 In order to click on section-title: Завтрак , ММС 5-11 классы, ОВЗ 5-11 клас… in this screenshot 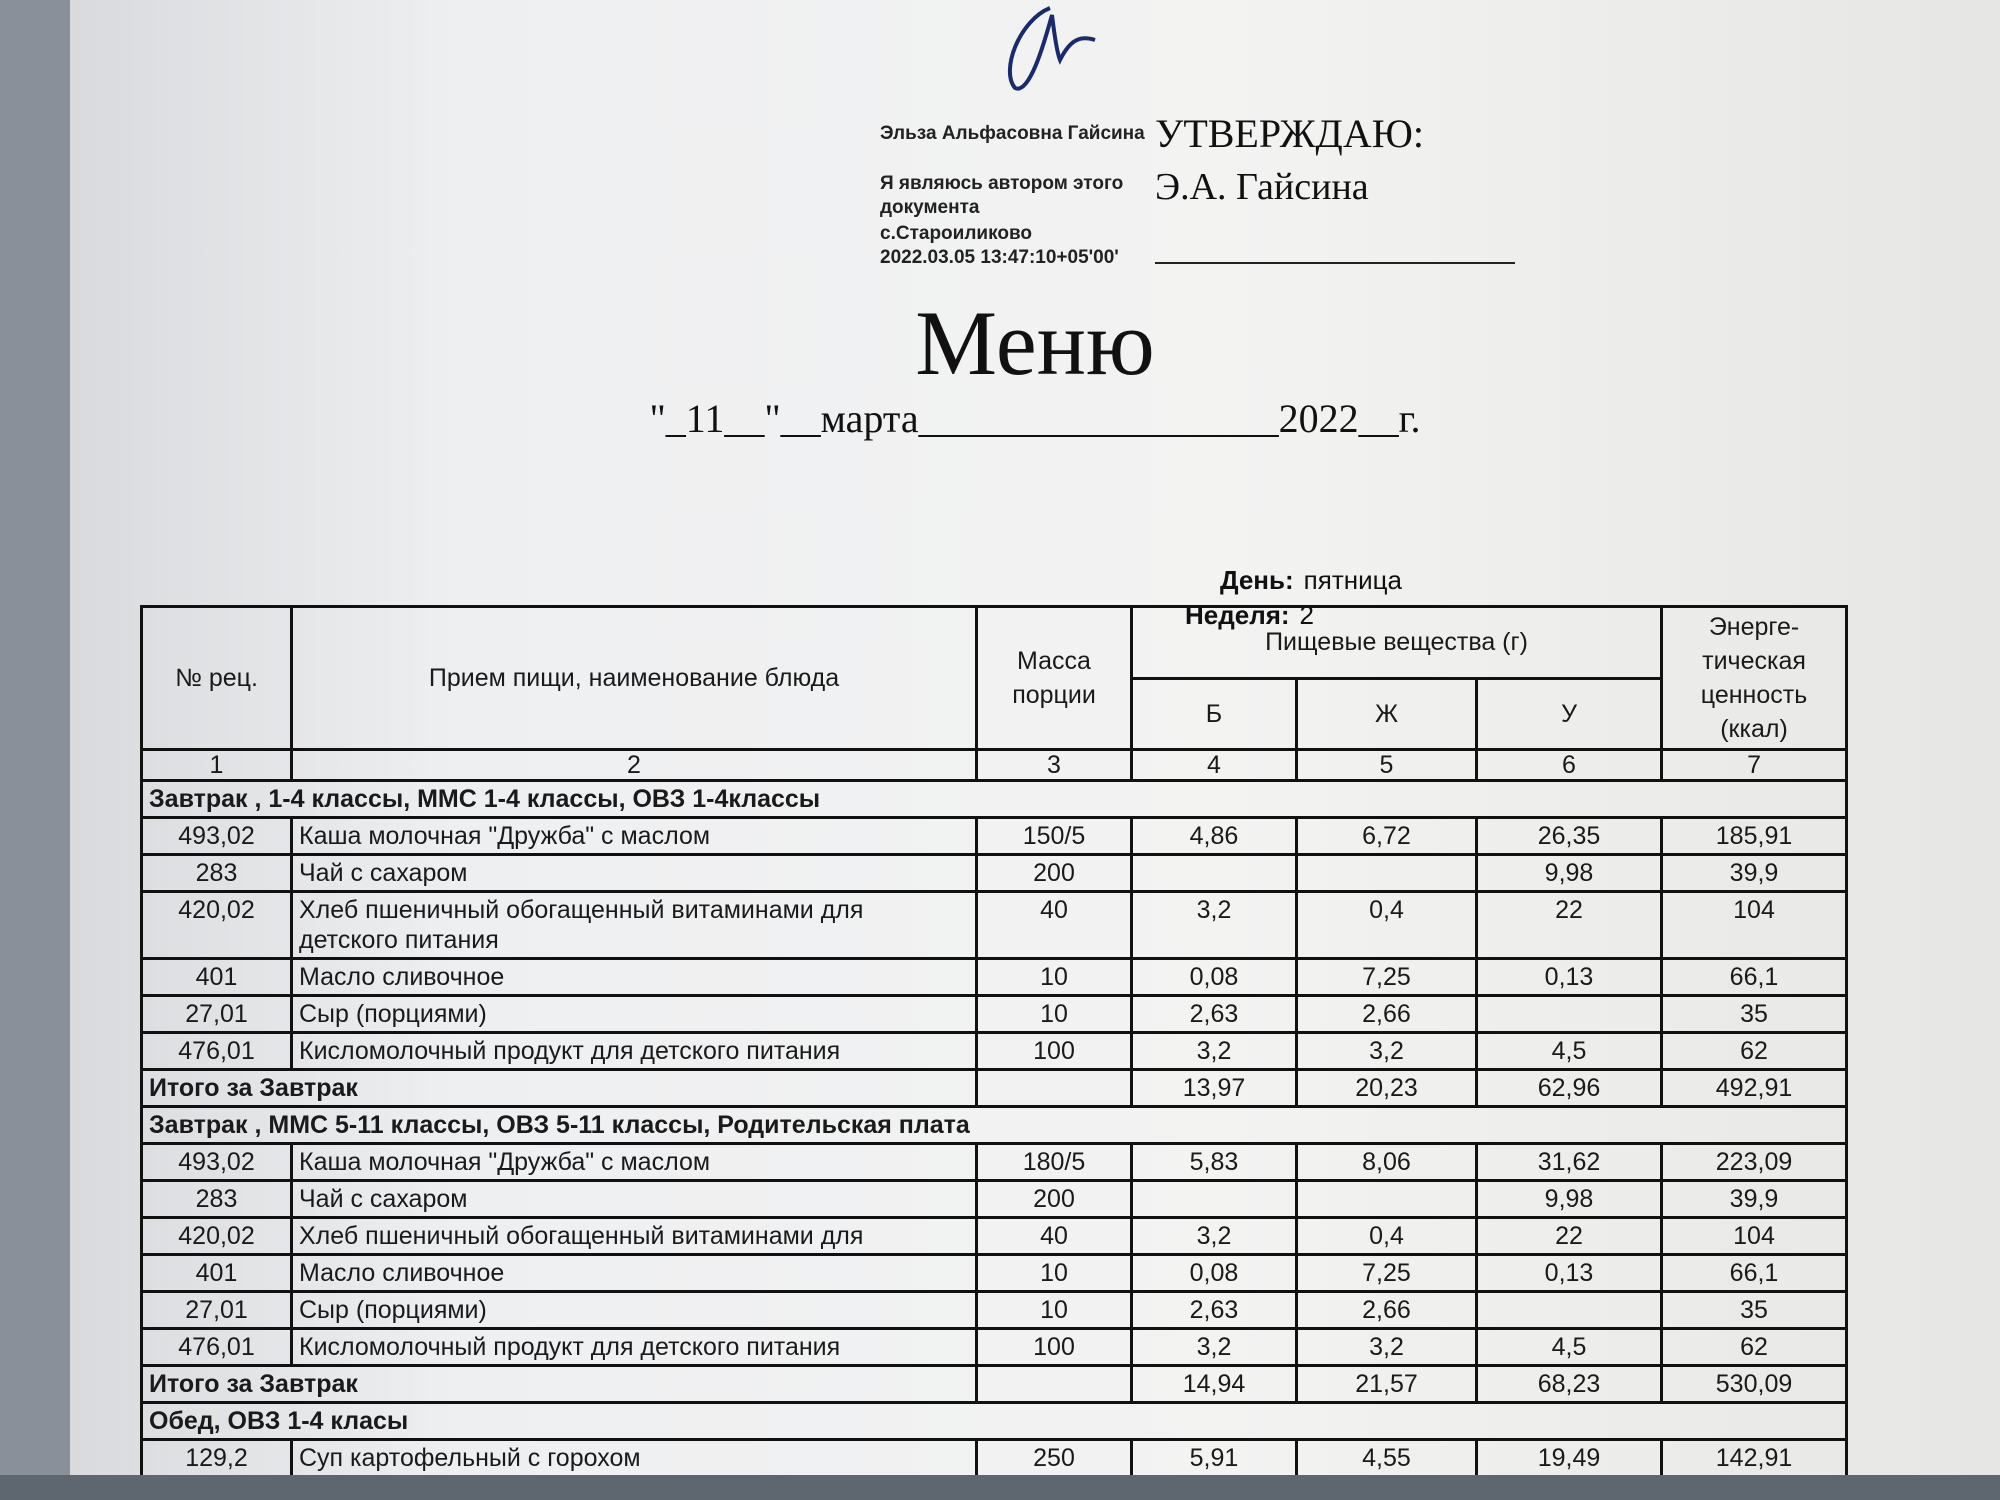, I will do `click(994, 1125)`.